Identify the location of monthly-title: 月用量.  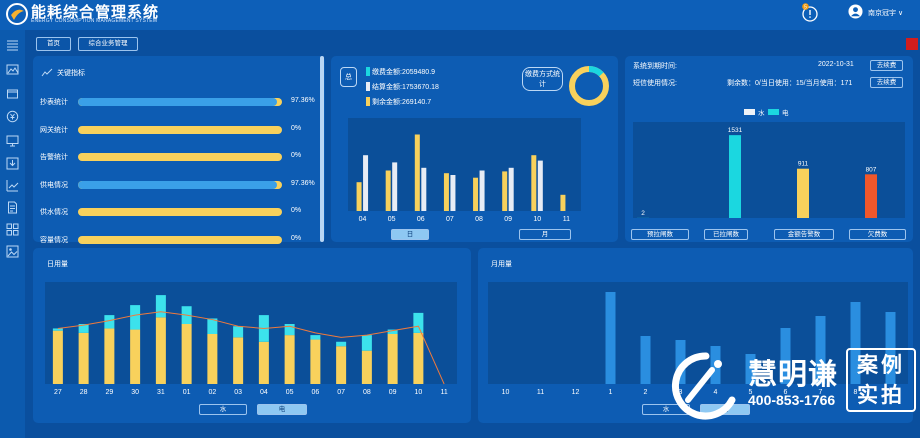
(501, 264).